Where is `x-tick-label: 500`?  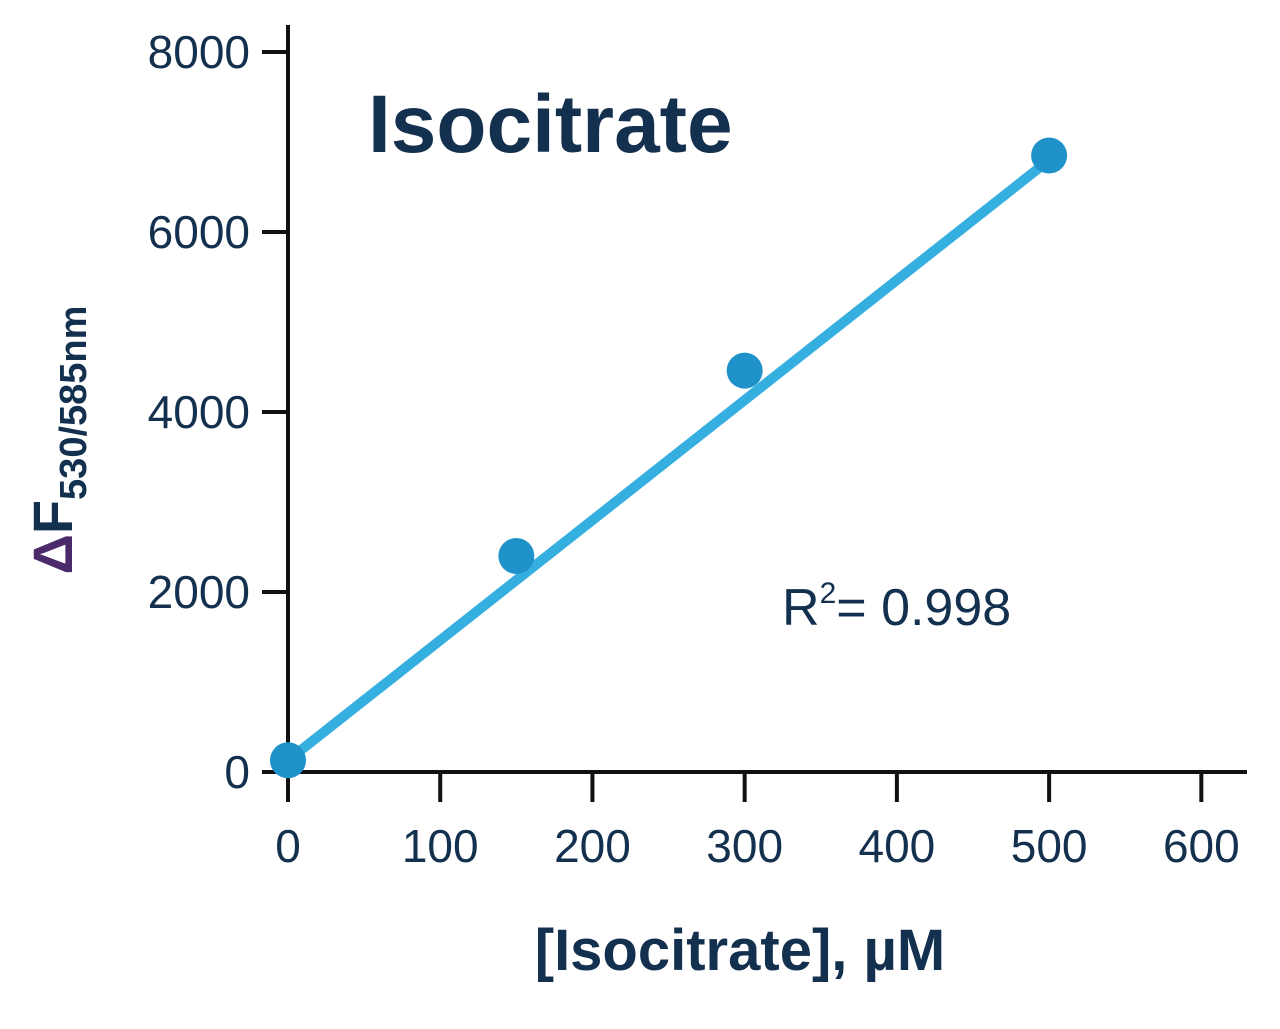 x-tick-label: 500 is located at coordinates (1049, 846).